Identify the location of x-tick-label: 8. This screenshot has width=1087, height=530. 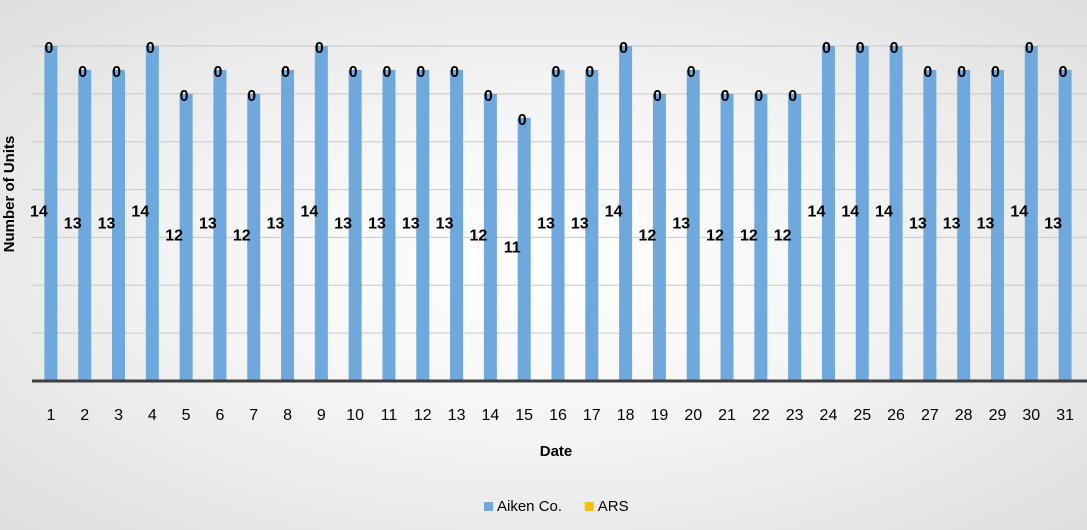
(287, 415).